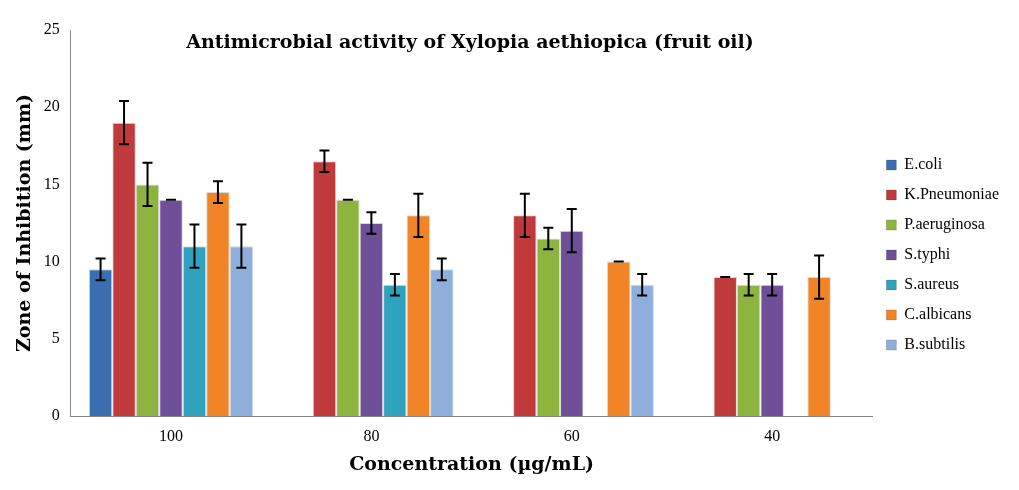 The height and width of the screenshot is (490, 1019). What do you see at coordinates (51, 106) in the screenshot?
I see `y-tick-label: 20` at bounding box center [51, 106].